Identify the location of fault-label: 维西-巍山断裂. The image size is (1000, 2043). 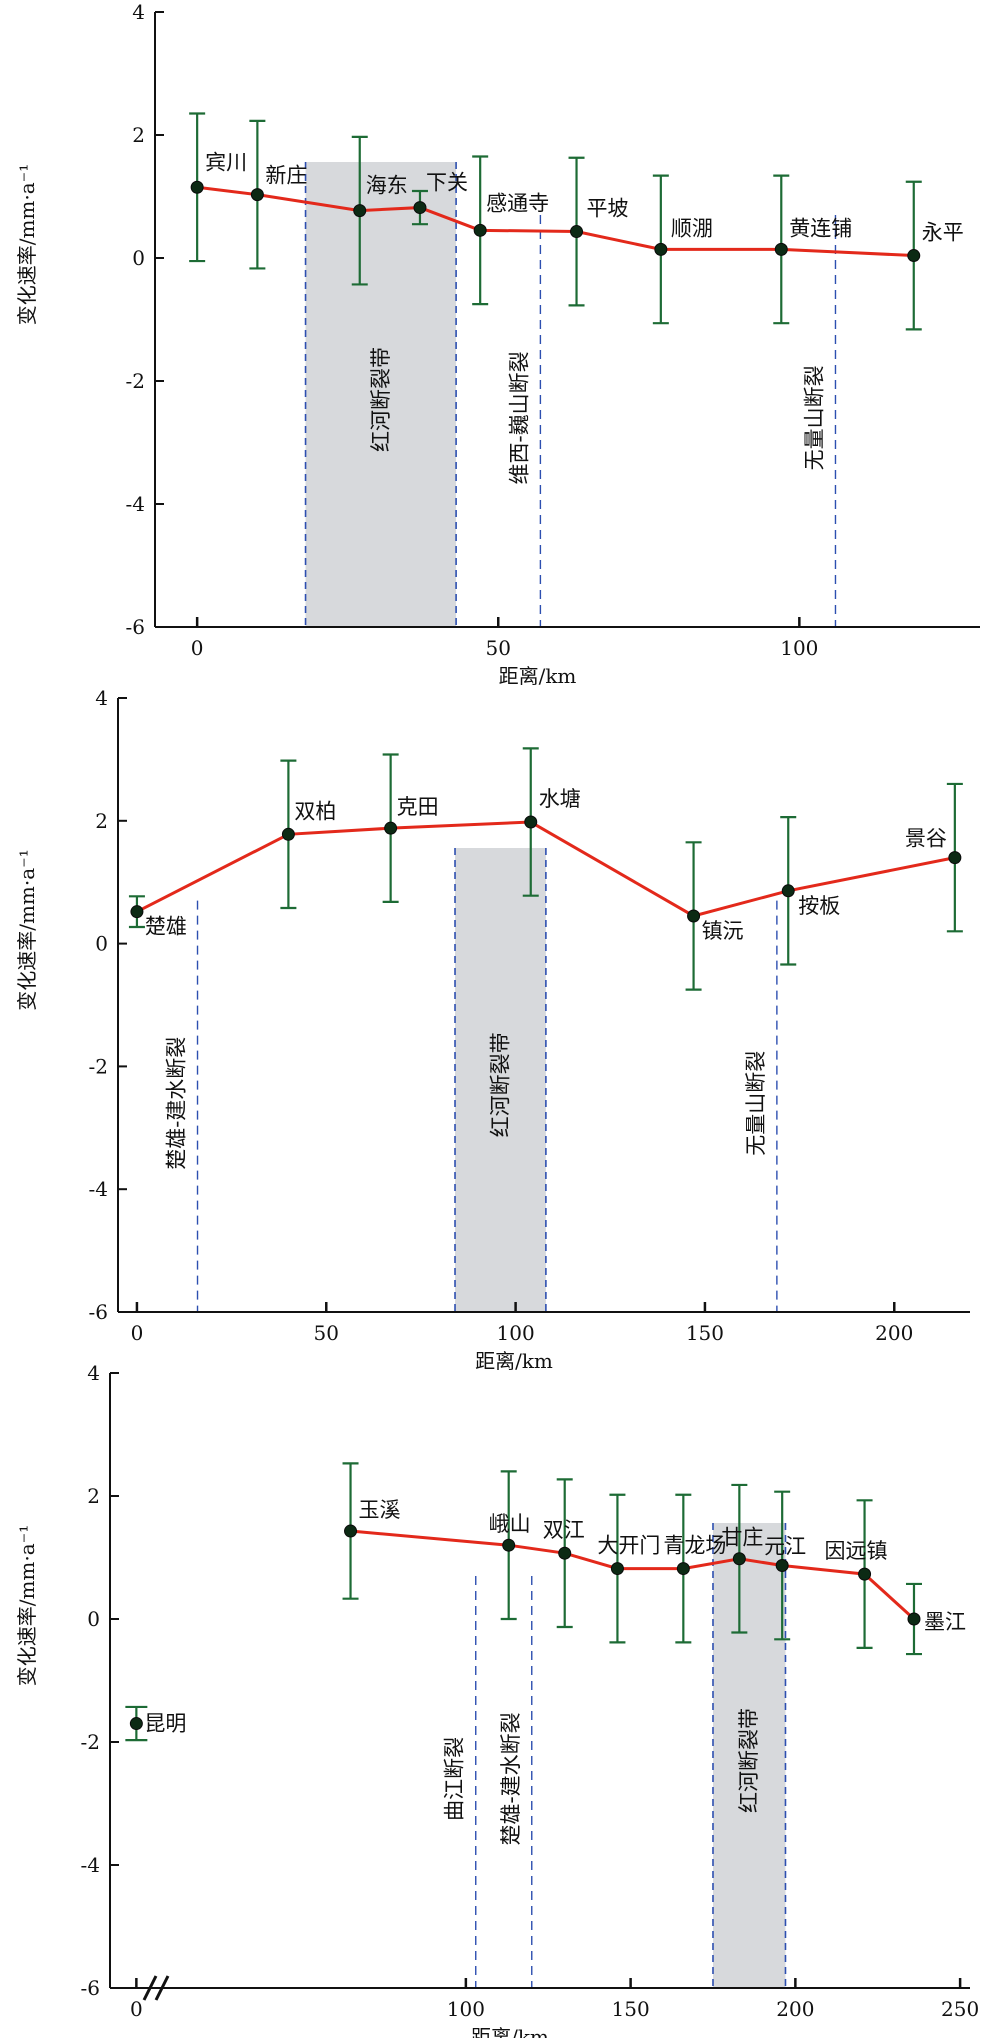
(519, 417).